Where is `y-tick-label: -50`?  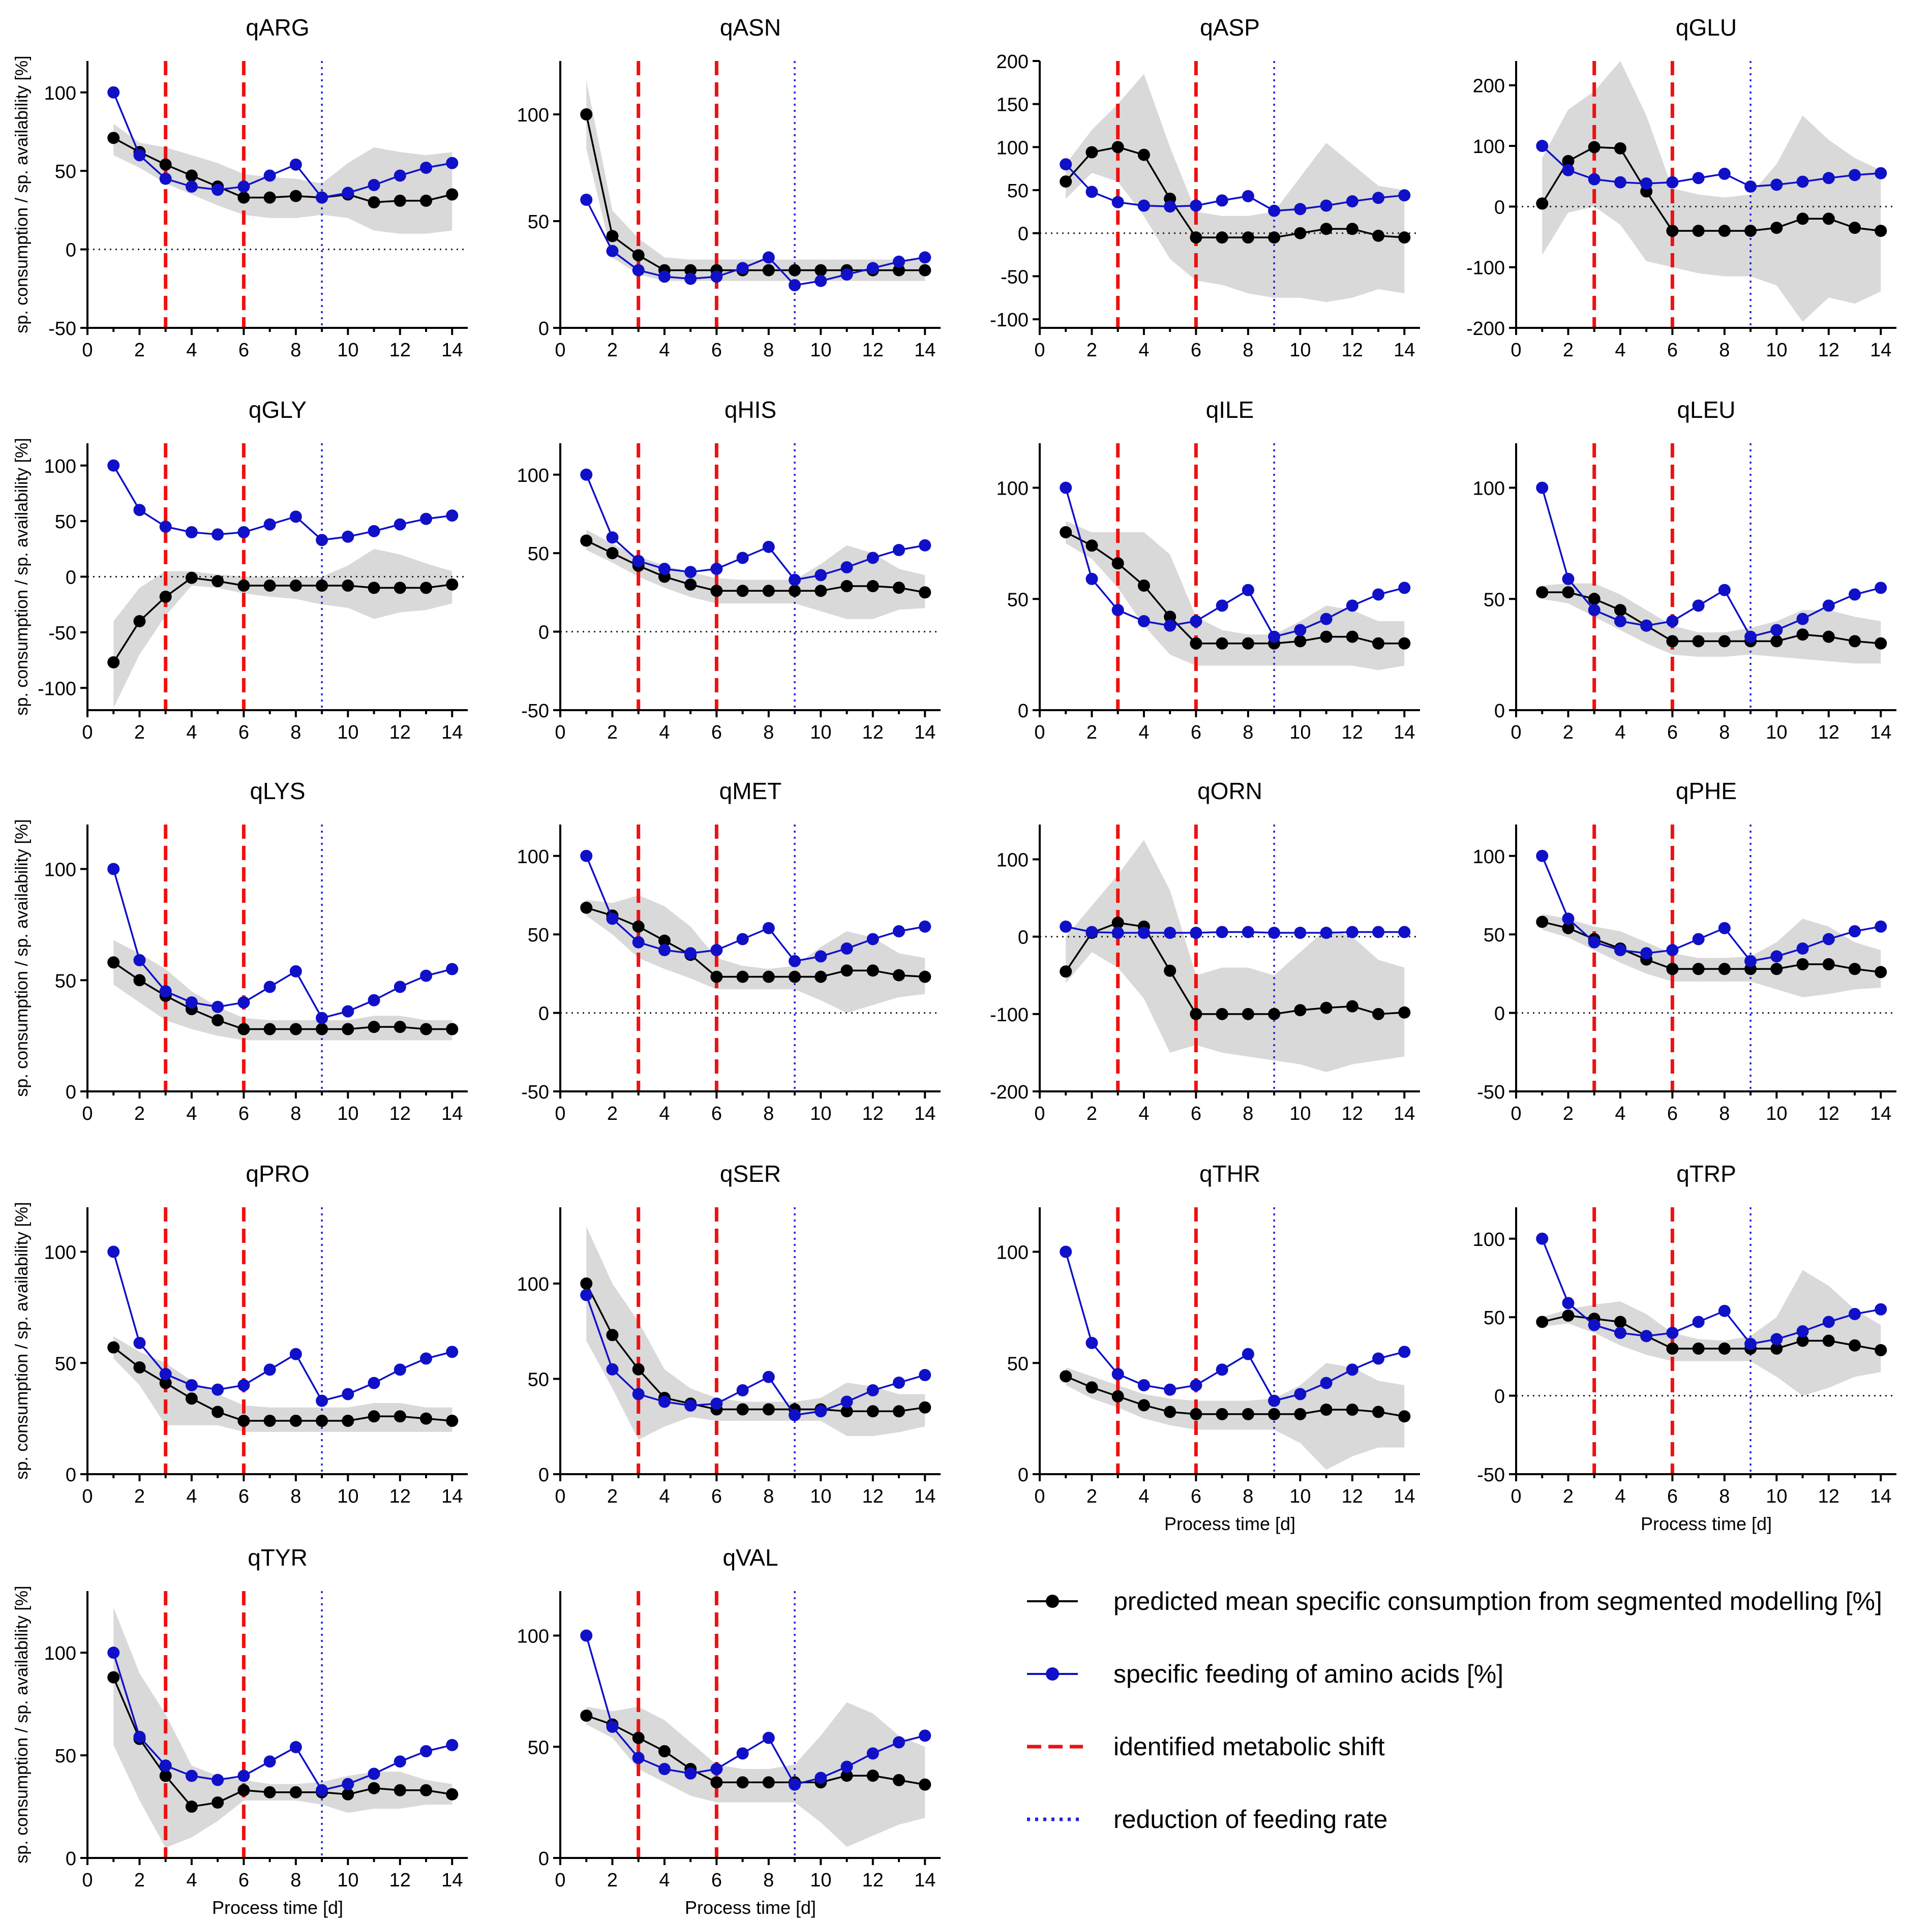
y-tick-label: -50 is located at coordinates (62, 329).